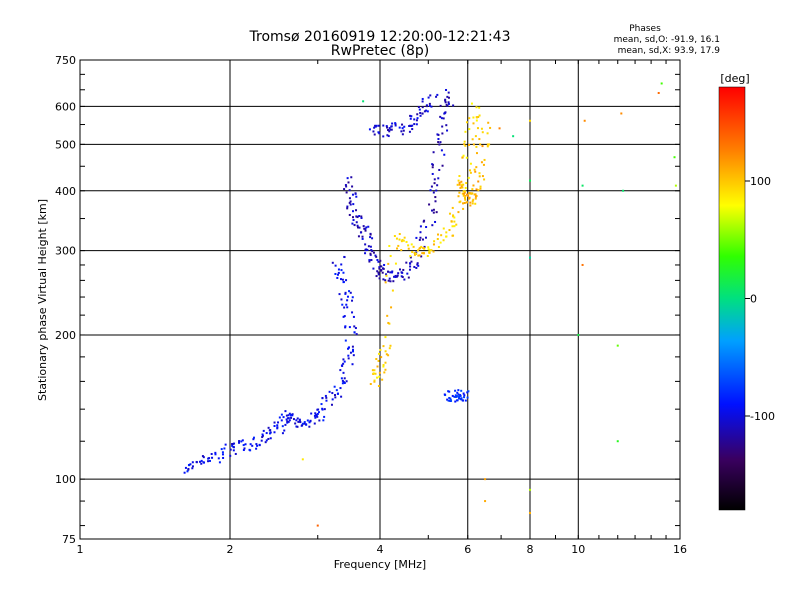 This screenshot has width=800, height=600. I want to click on chart-title: Tromsø 20160919 12:20:00-12:21:43, so click(380, 37).